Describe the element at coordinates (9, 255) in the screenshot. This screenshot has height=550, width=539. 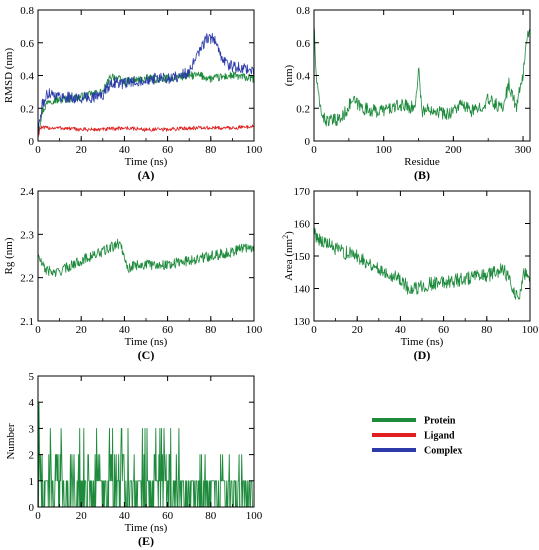
I see `y-axis-label: Rg (nm)` at that location.